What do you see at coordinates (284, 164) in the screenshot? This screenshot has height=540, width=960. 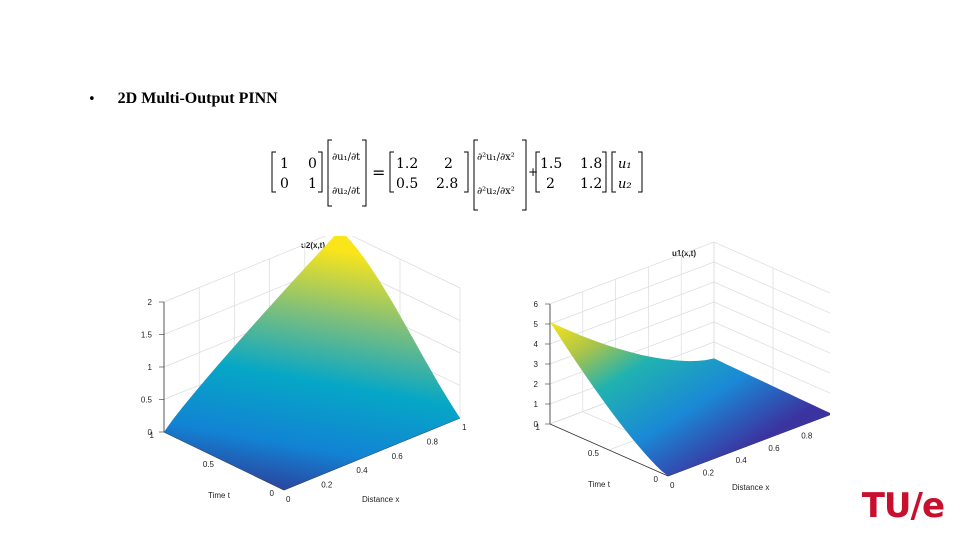 I see `lhs-m00: 1` at bounding box center [284, 164].